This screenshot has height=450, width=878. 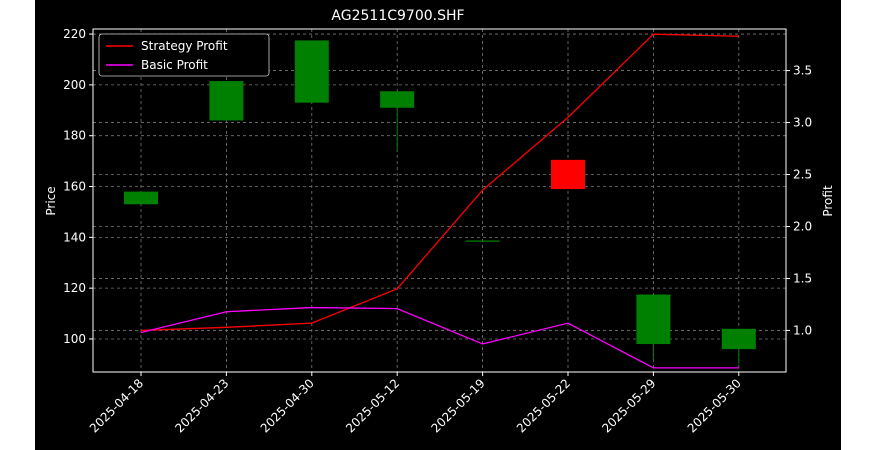 I want to click on y-tick-label: 160, so click(x=74, y=187).